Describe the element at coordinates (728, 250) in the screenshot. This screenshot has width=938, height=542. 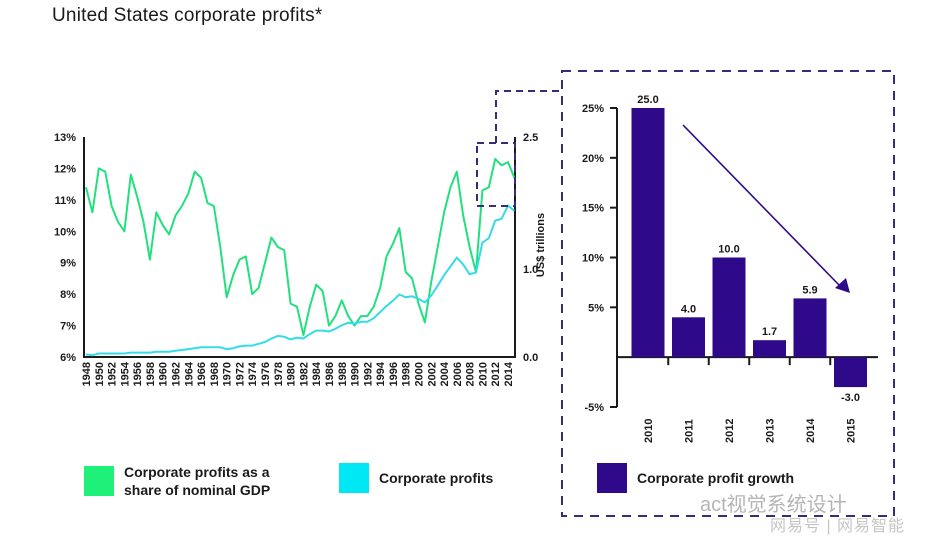
I see `bar-value-label: 10.0` at that location.